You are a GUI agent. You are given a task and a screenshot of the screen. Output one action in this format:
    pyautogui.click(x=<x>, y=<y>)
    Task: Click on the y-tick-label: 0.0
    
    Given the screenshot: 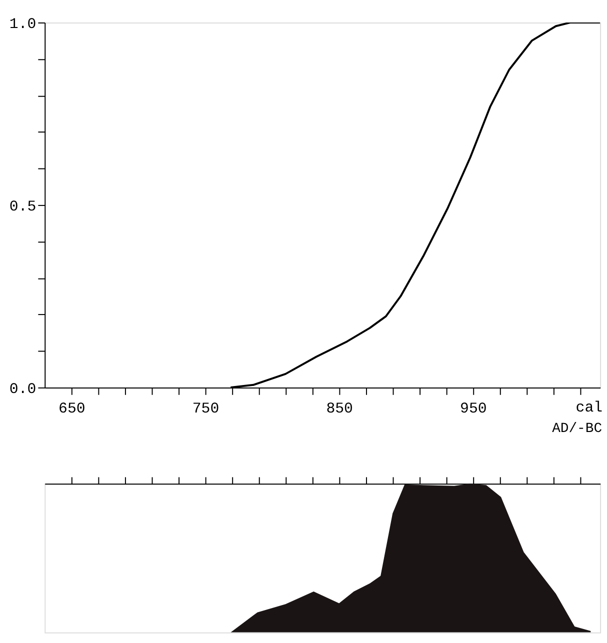 What is the action you would take?
    pyautogui.click(x=22, y=390)
    